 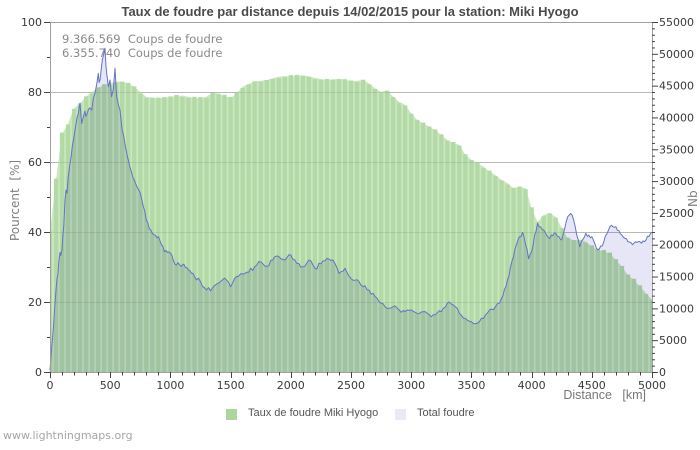 I want to click on annotation-total-strikes-1: 9.366.569 Coups de foudre, so click(x=142, y=39).